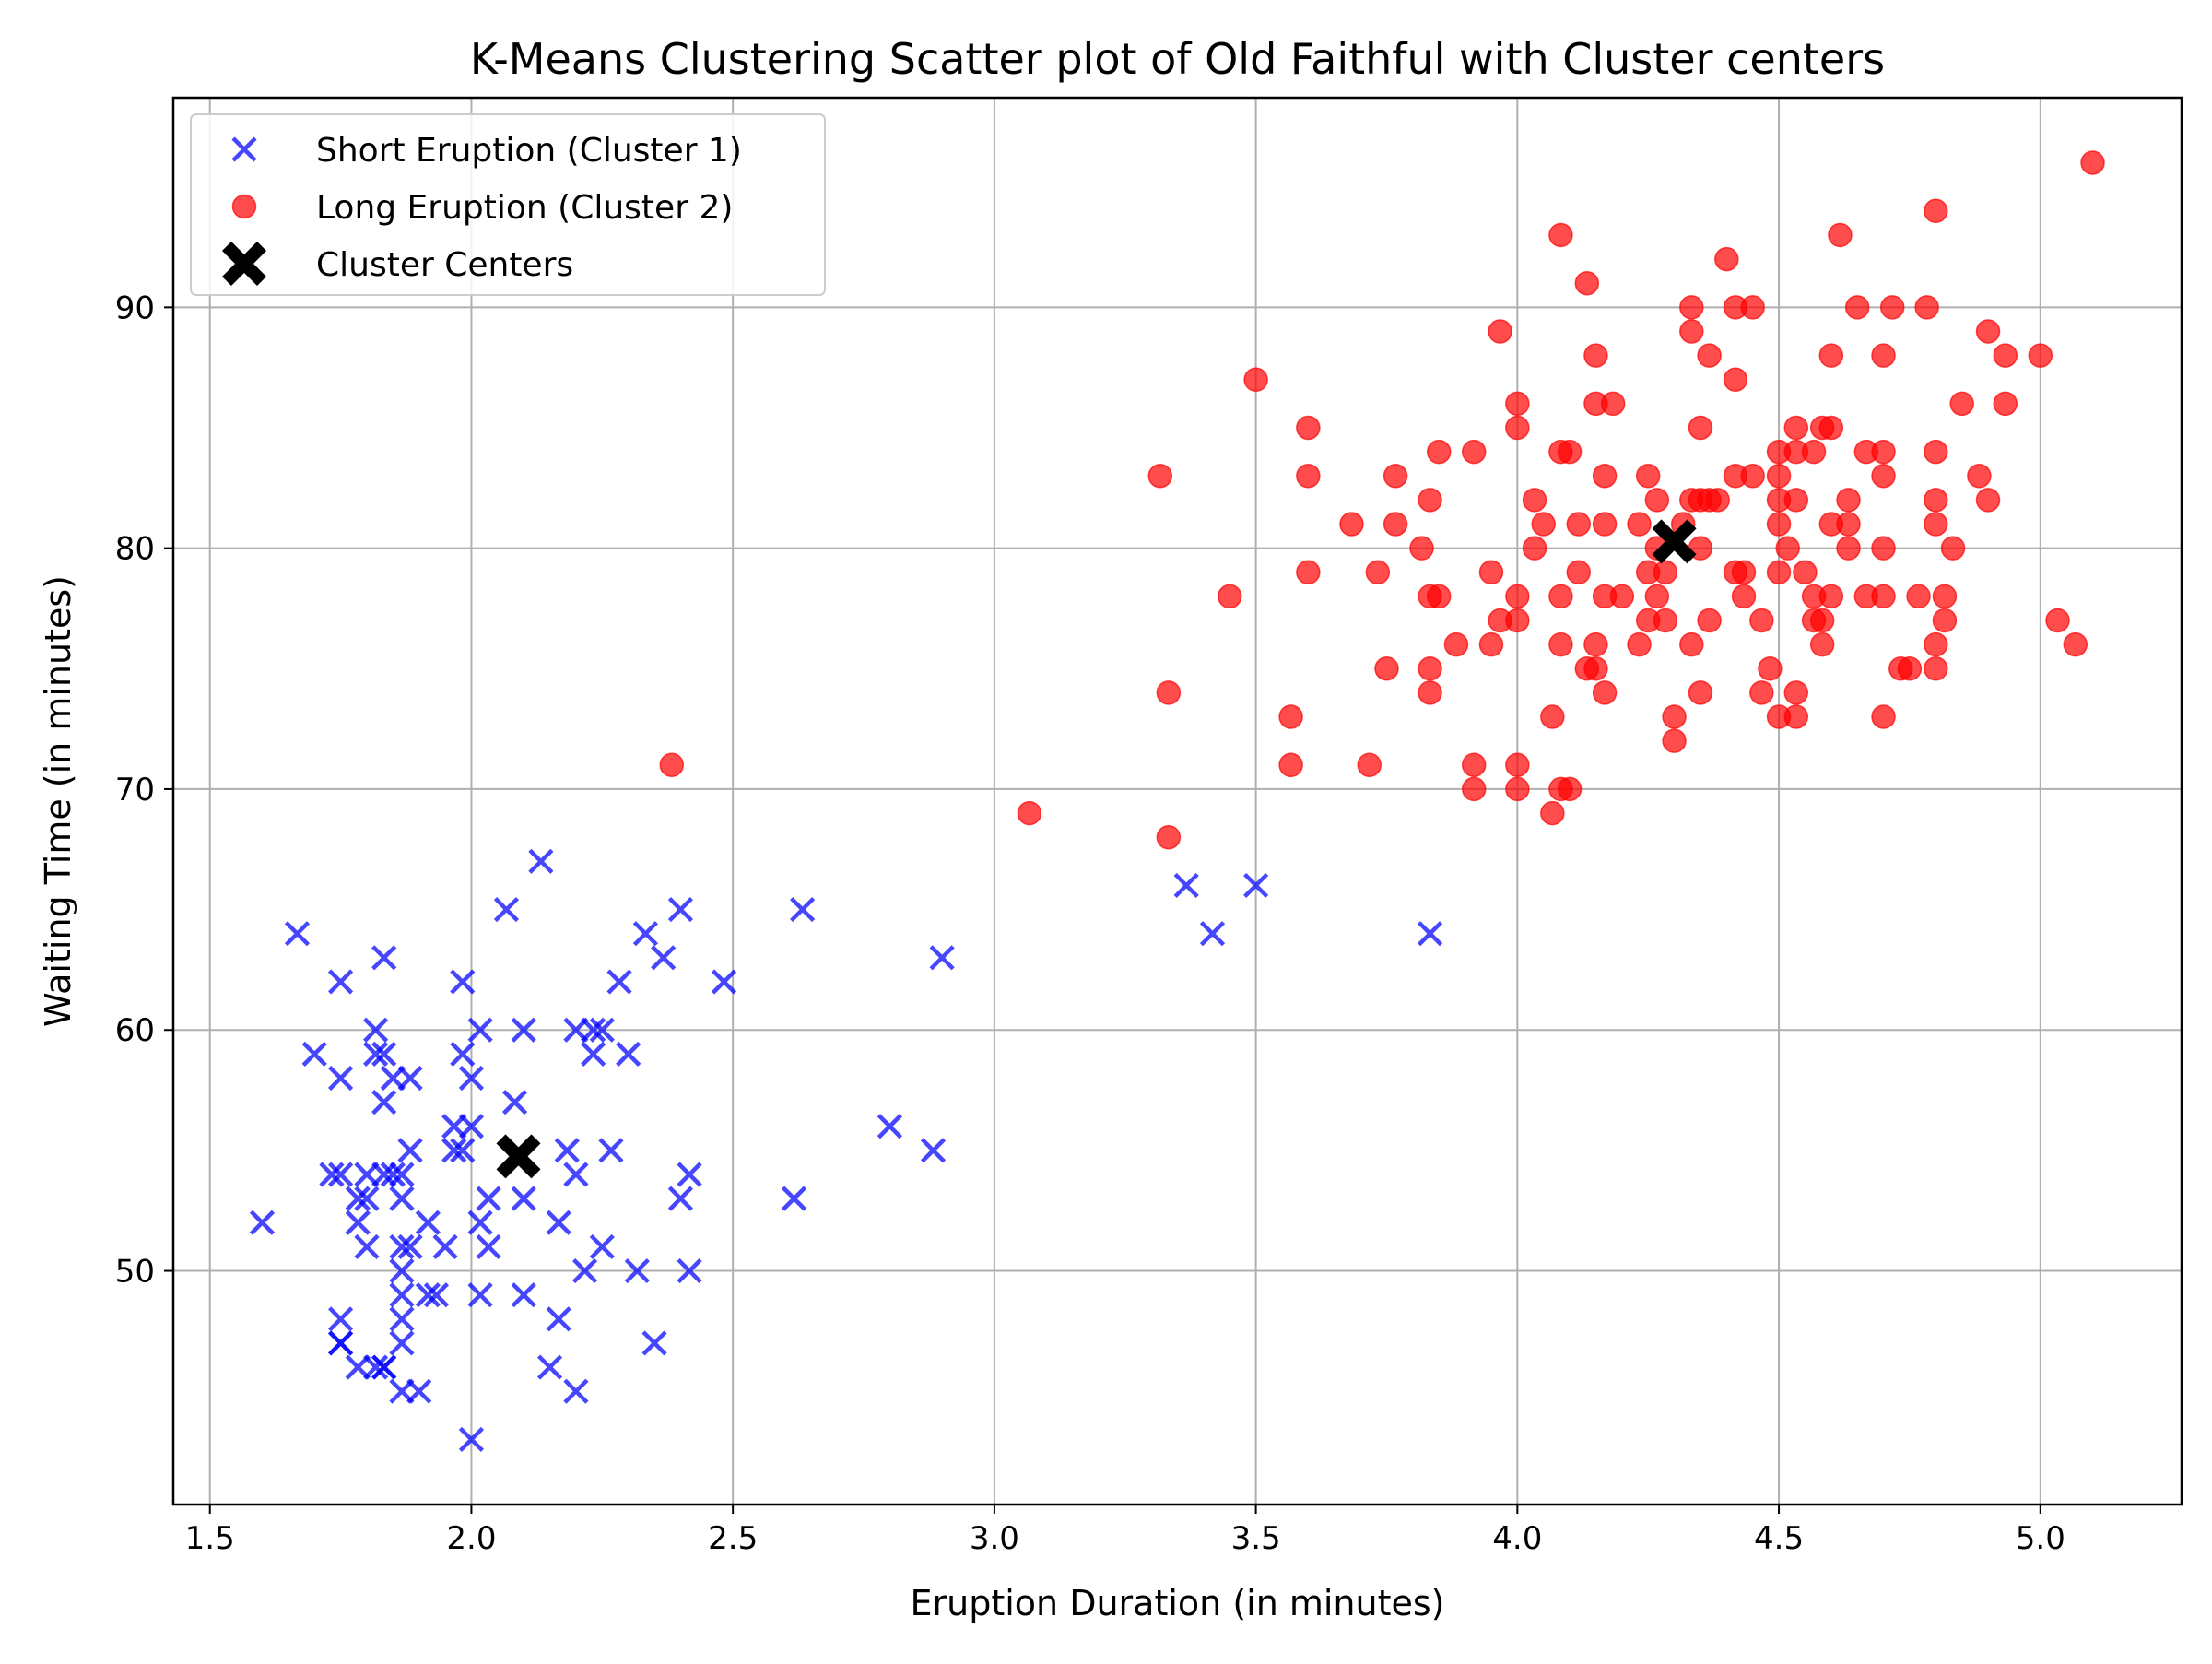 This screenshot has height=1664, width=2212. Describe the element at coordinates (2040, 1538) in the screenshot. I see `x-tick-label: 5.0` at that location.